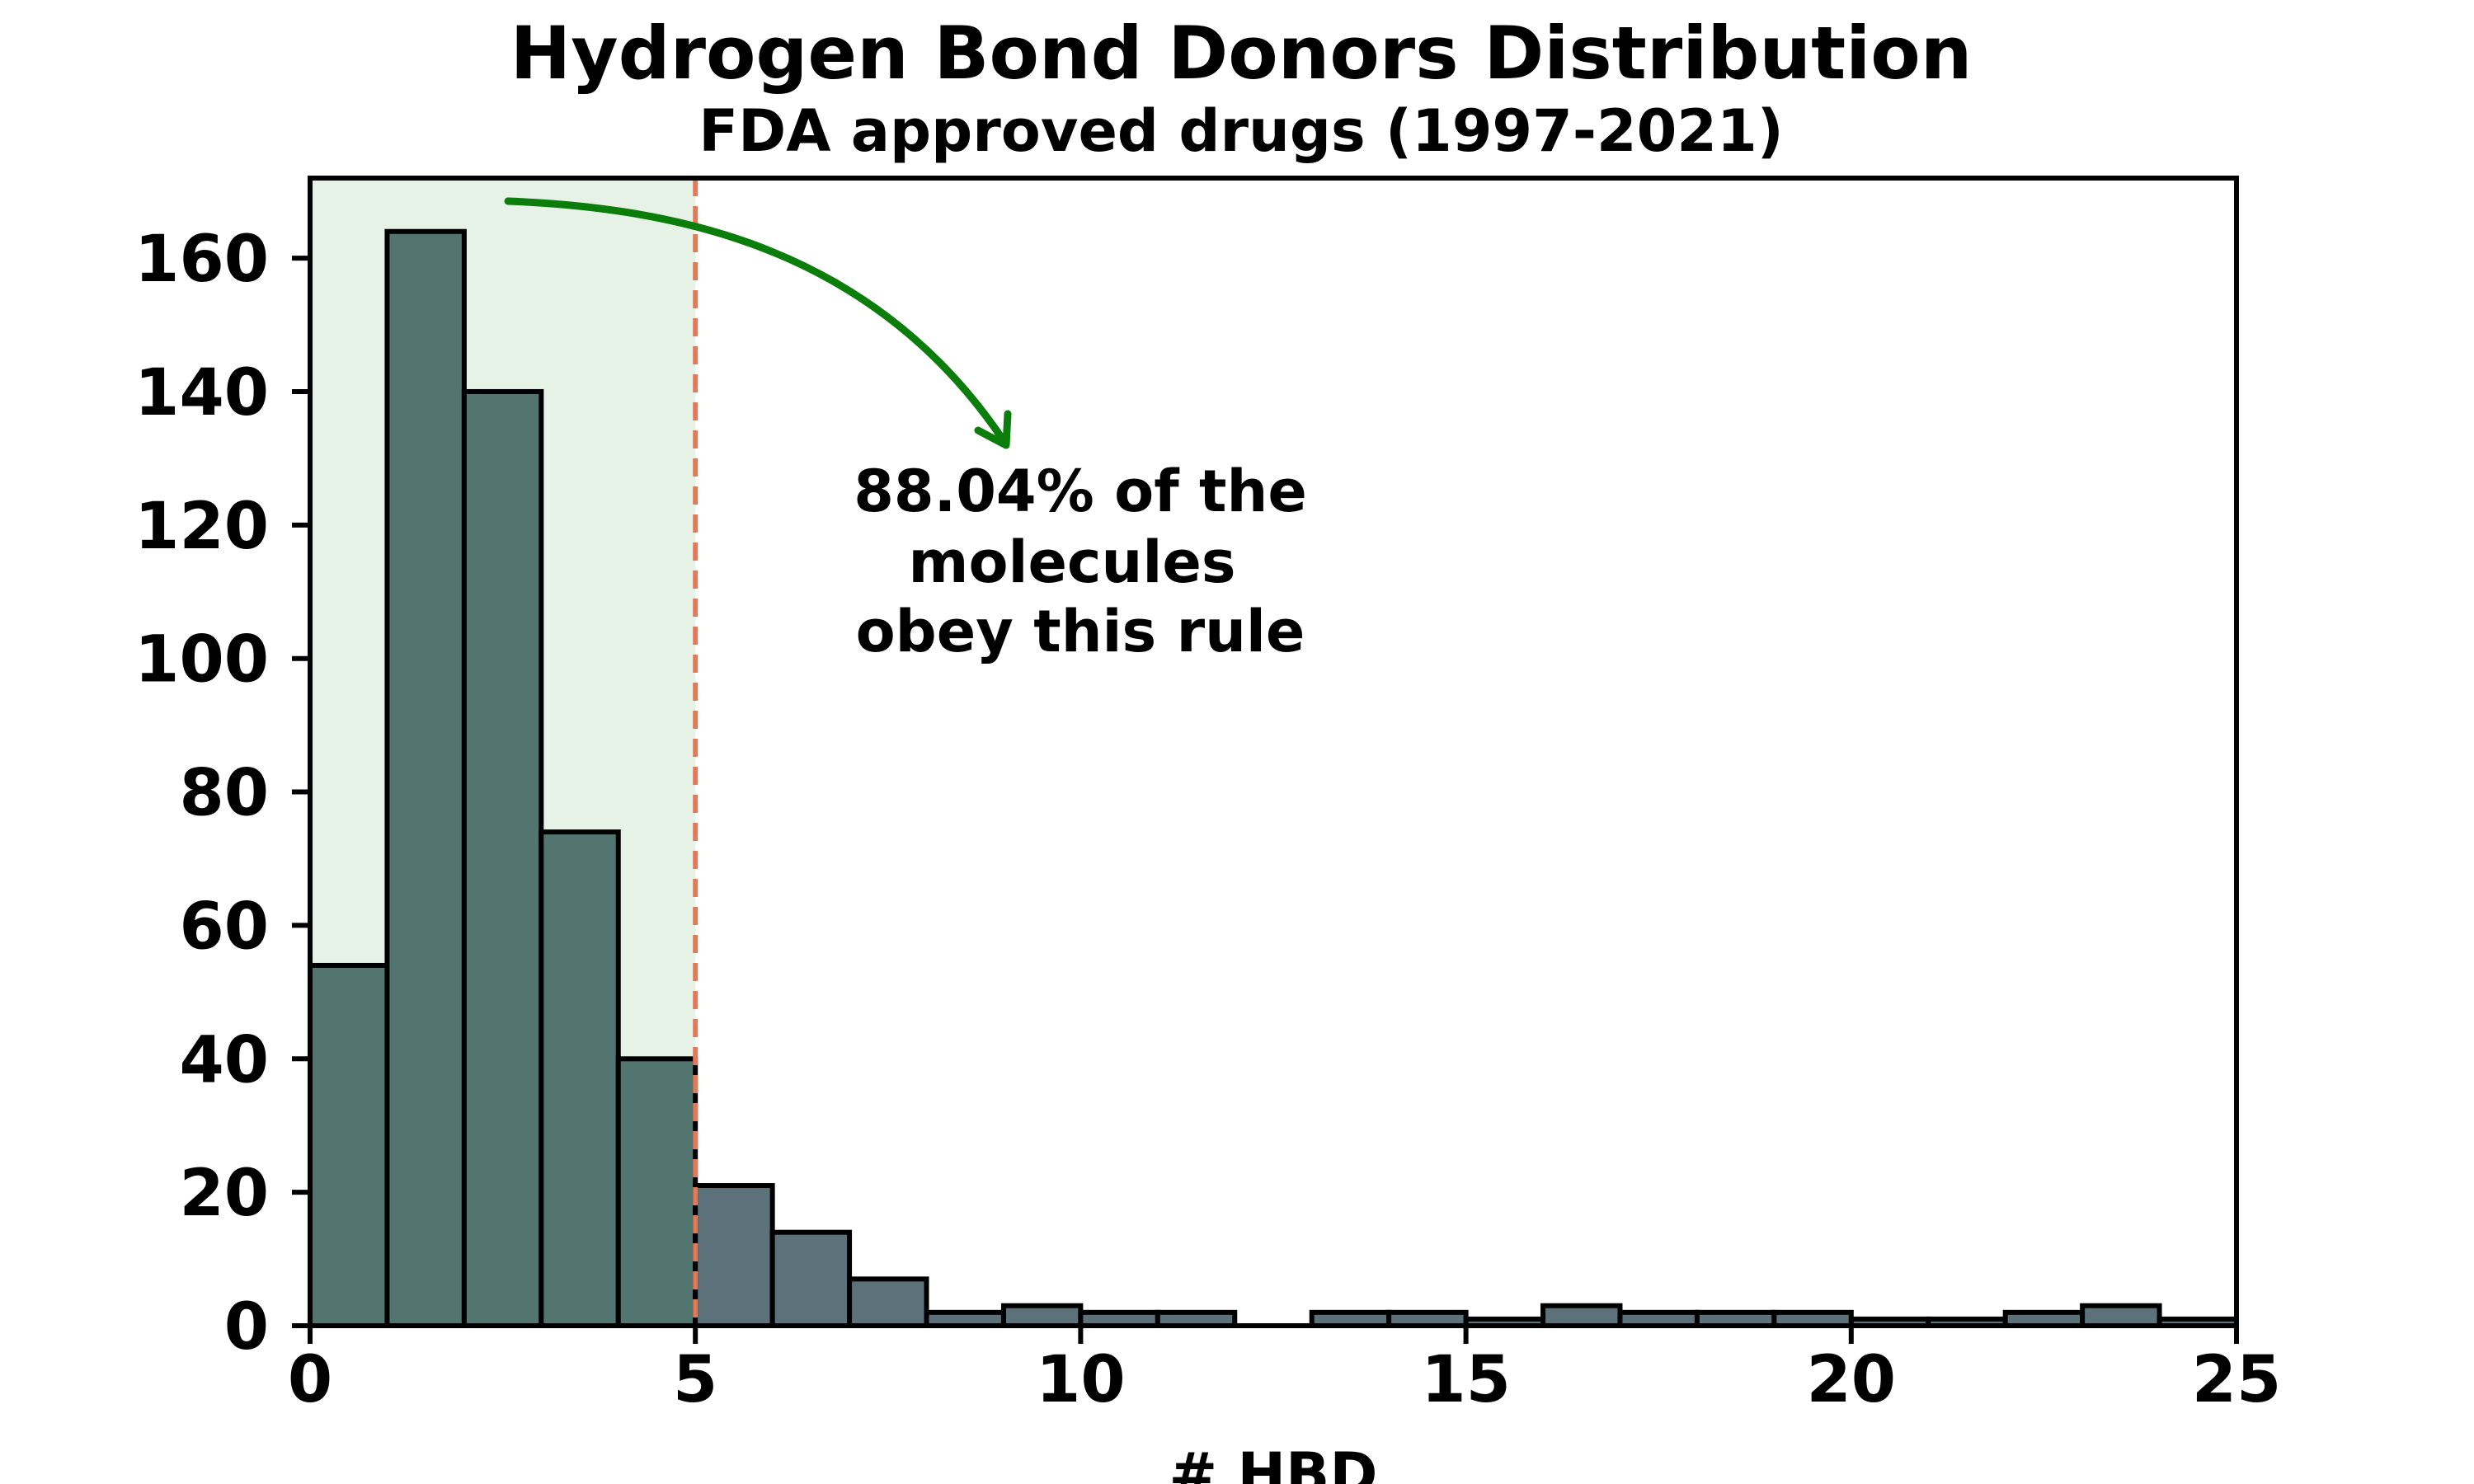 The width and height of the screenshot is (2474, 1484). Describe the element at coordinates (1072, 562) in the screenshot. I see `annotation-line-2: molecules` at that location.